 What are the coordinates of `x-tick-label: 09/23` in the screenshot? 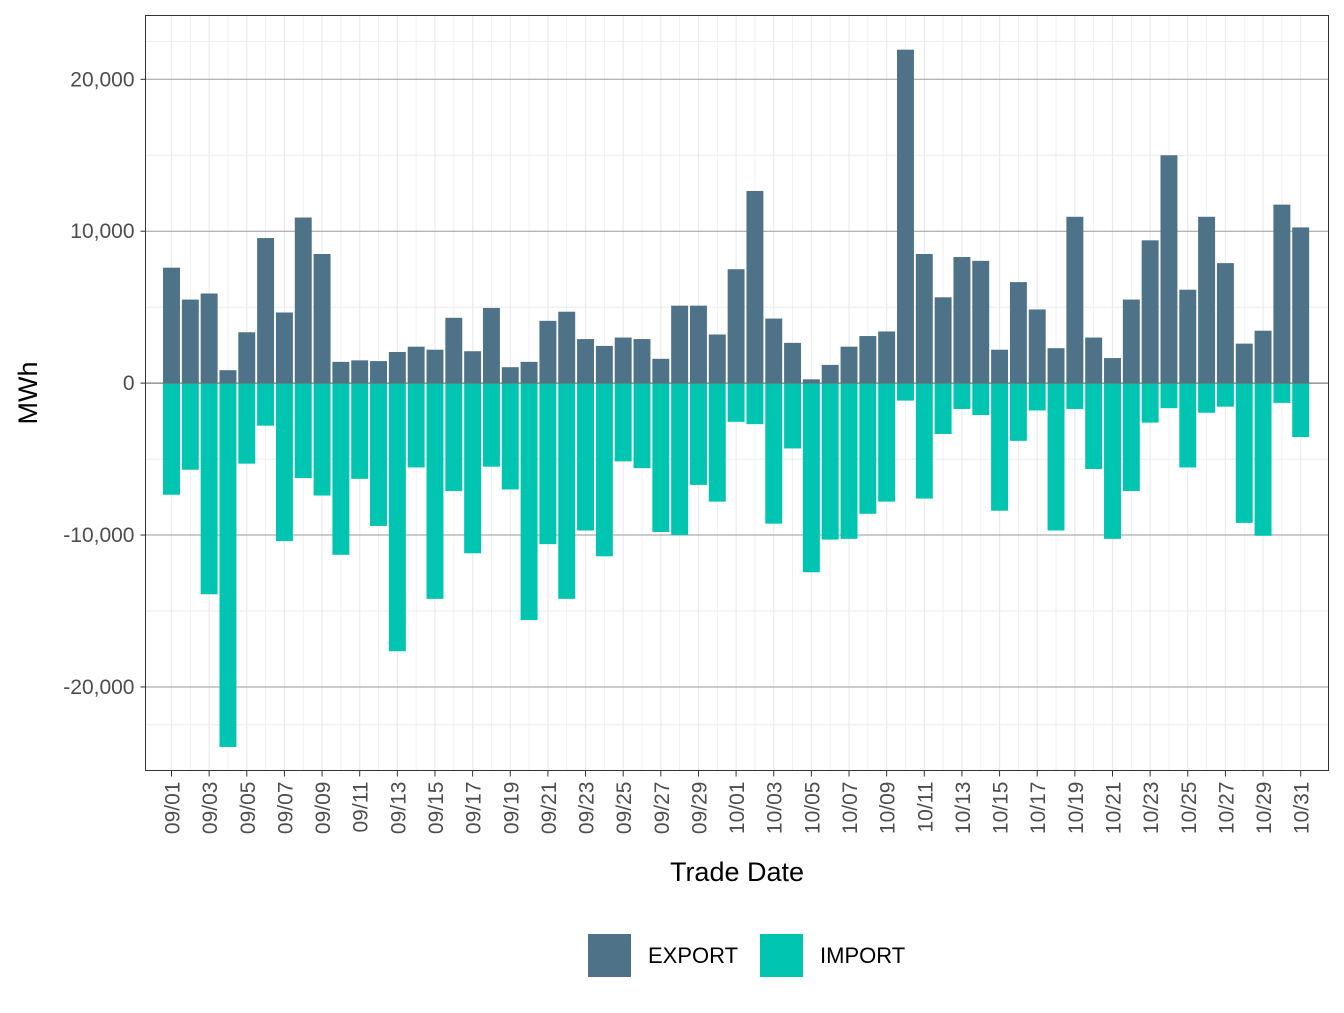 It's located at (587, 808).